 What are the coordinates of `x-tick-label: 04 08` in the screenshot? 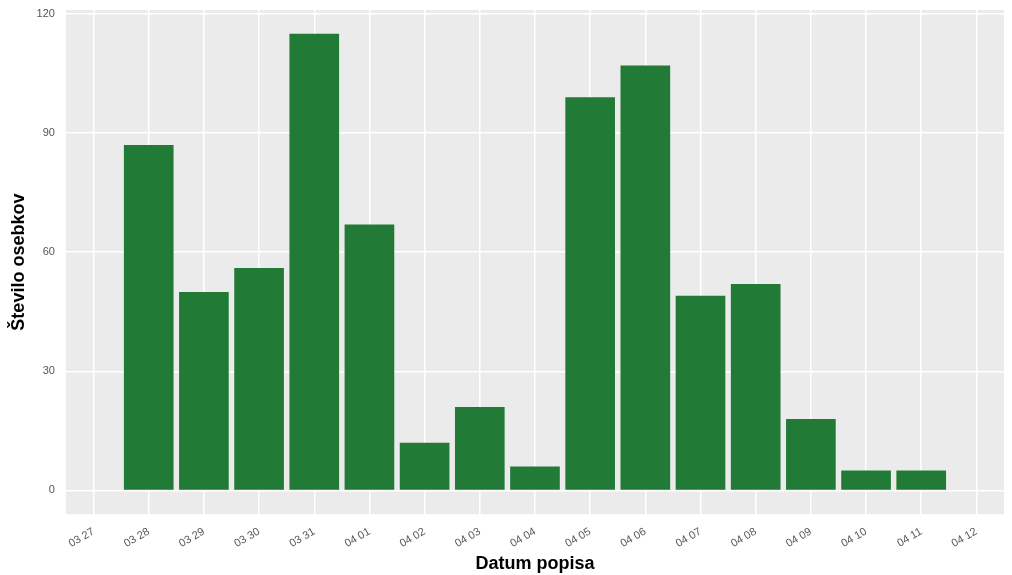 It's located at (743, 537).